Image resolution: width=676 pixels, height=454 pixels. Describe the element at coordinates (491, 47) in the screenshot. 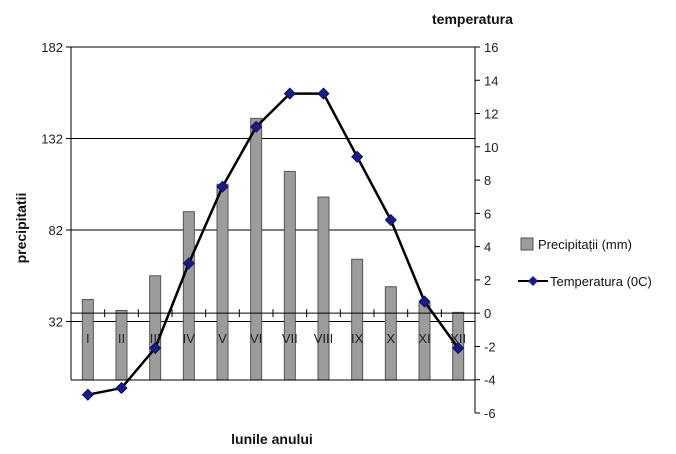

I see `right-tick-label: 16` at that location.